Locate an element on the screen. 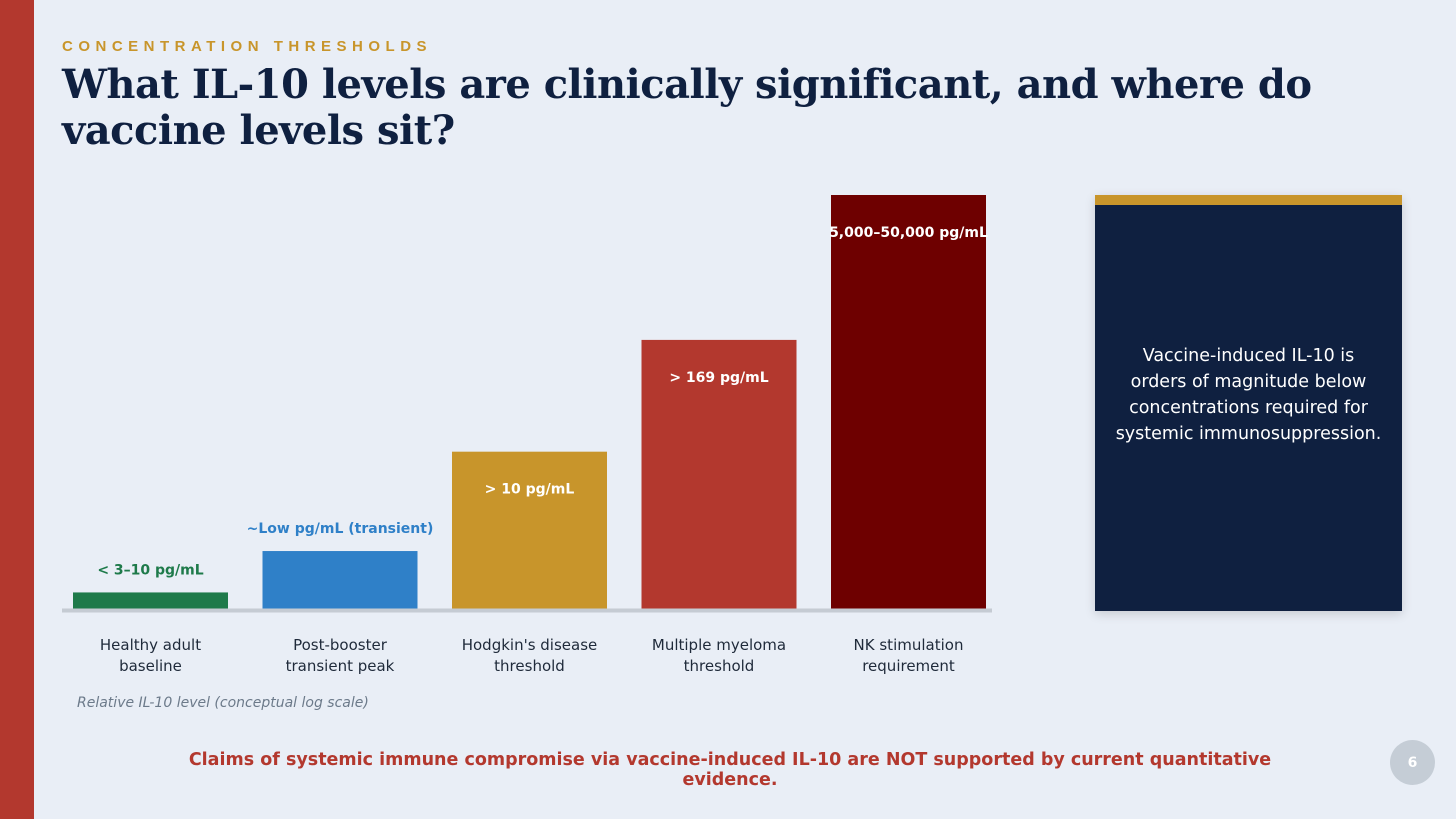 The width and height of the screenshot is (1456, 819). category-label-1-line-2: baseline is located at coordinates (150, 666).